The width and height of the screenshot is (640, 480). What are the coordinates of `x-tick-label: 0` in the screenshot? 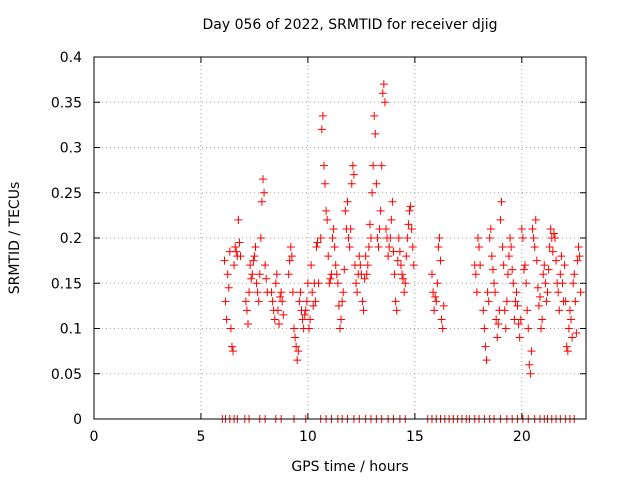 It's located at (94, 437).